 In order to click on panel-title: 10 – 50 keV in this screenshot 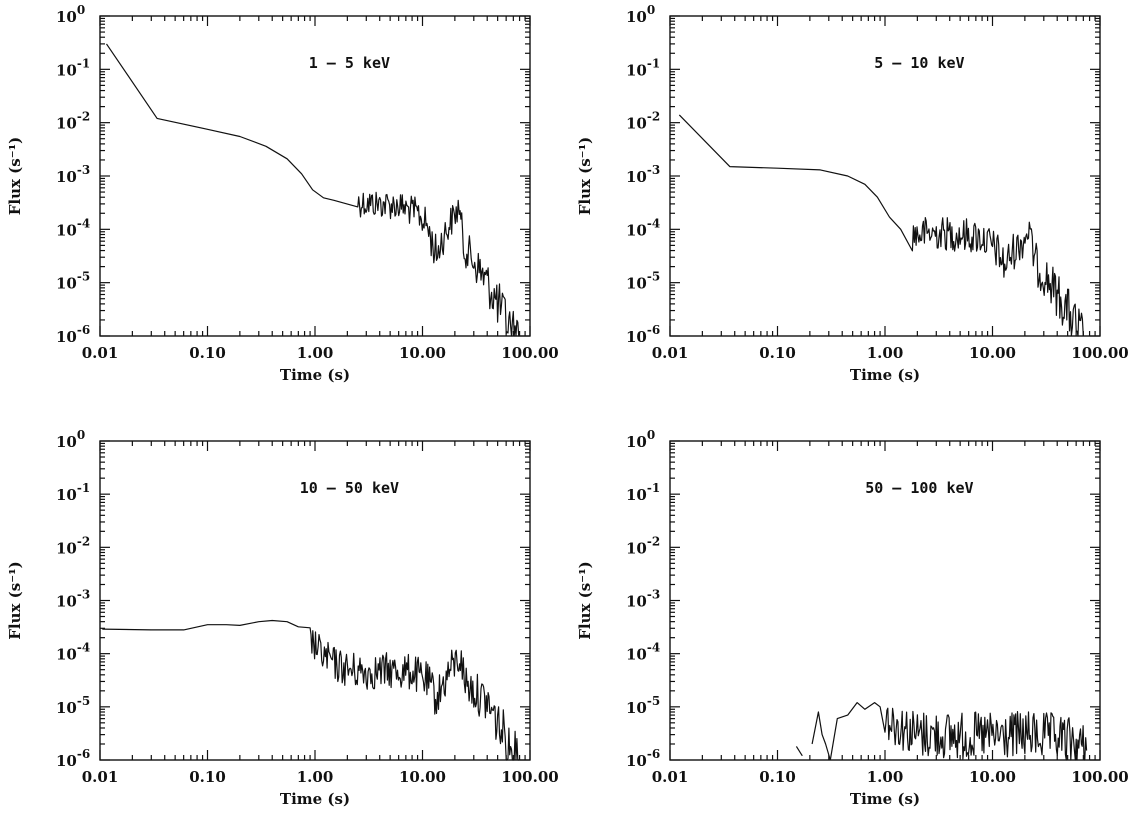, I will do `click(349, 488)`.